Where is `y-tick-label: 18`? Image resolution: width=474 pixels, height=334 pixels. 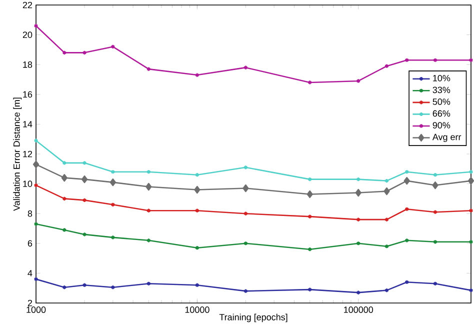
y-tick-label: 18 is located at coordinates (27, 64).